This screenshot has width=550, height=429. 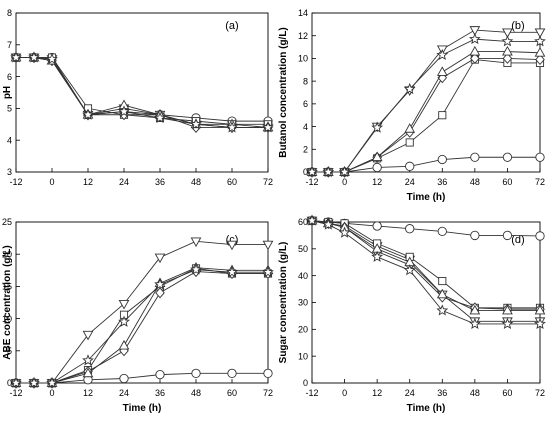 I want to click on data-point-diamond, so click(x=507, y=58).